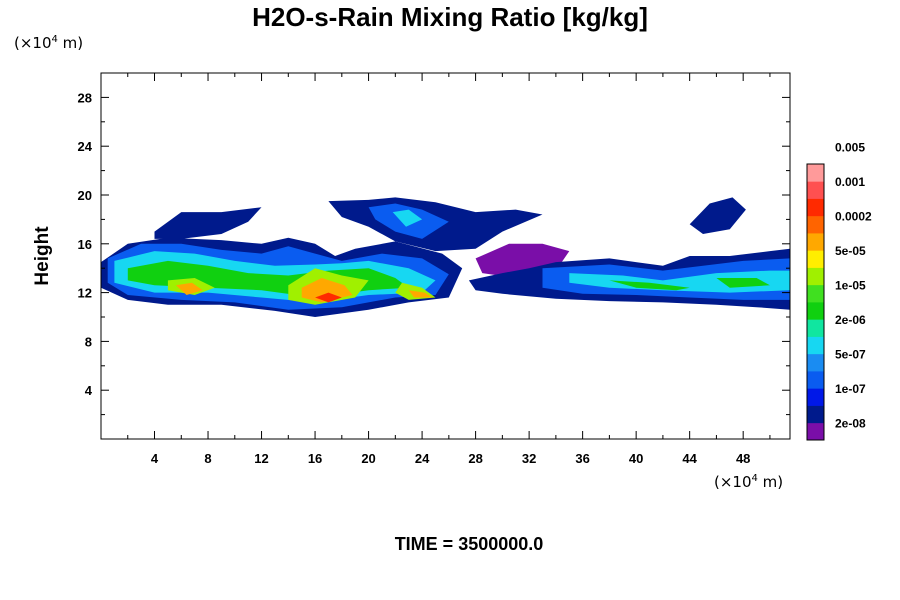  Describe the element at coordinates (88, 341) in the screenshot. I see `y-tick-label: 8` at that location.